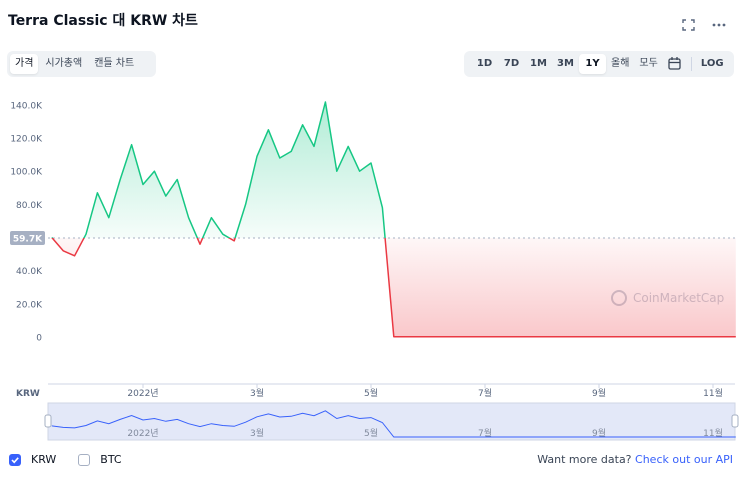 This screenshot has width=743, height=479. I want to click on separator, so click(691, 64).